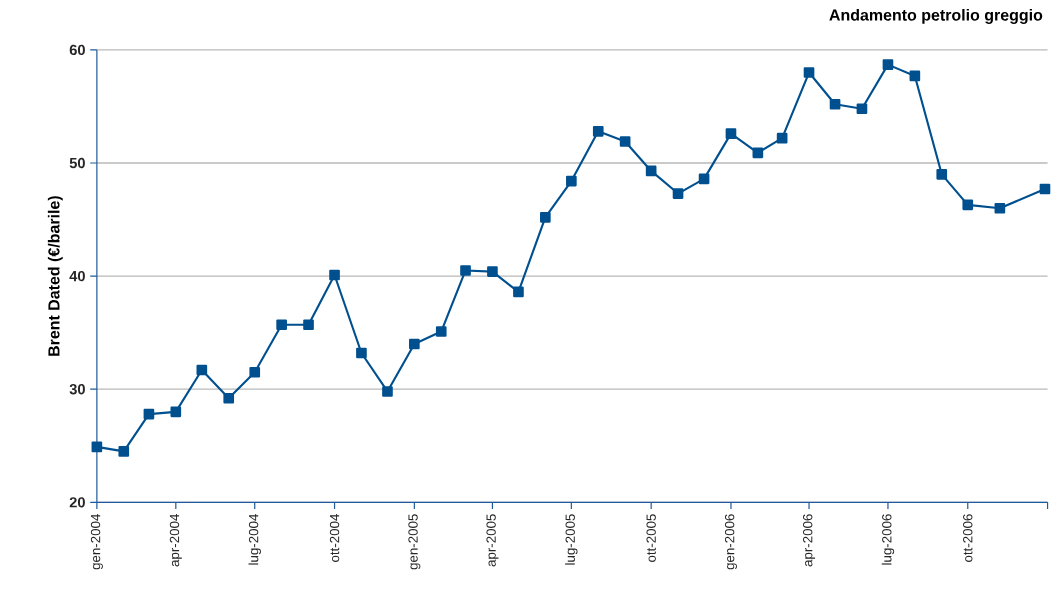  Describe the element at coordinates (334, 537) in the screenshot. I see `x-tick-label: ott-2004` at that location.